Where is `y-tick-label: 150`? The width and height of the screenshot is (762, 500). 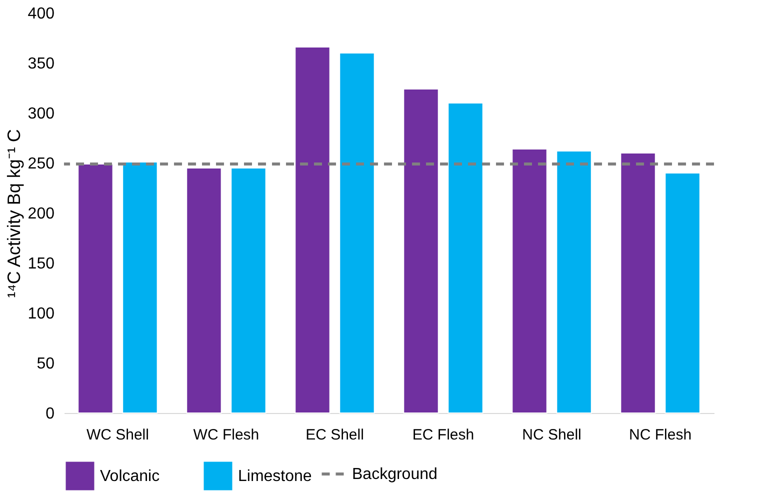
y-tick-label: 150 is located at coordinates (41, 264).